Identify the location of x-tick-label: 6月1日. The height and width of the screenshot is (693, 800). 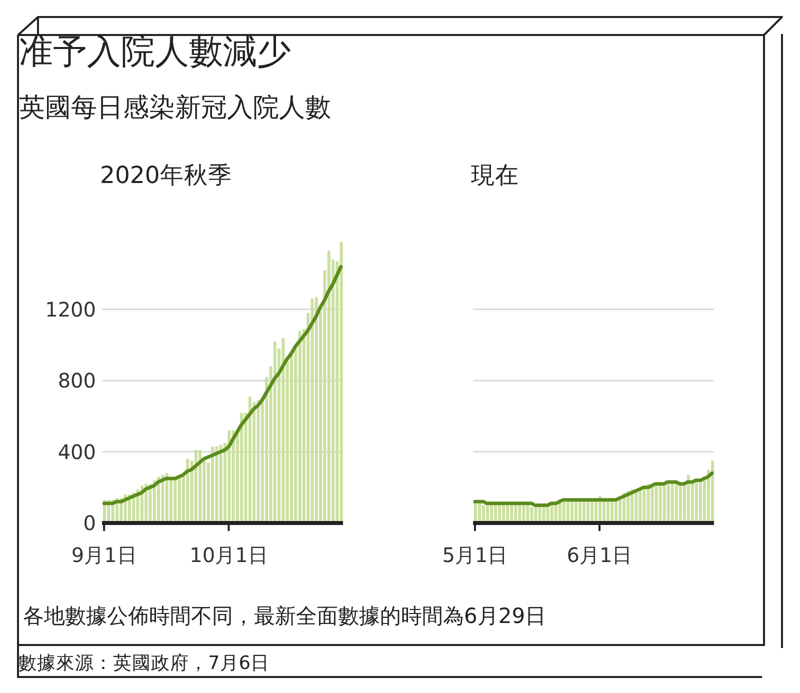
(599, 555).